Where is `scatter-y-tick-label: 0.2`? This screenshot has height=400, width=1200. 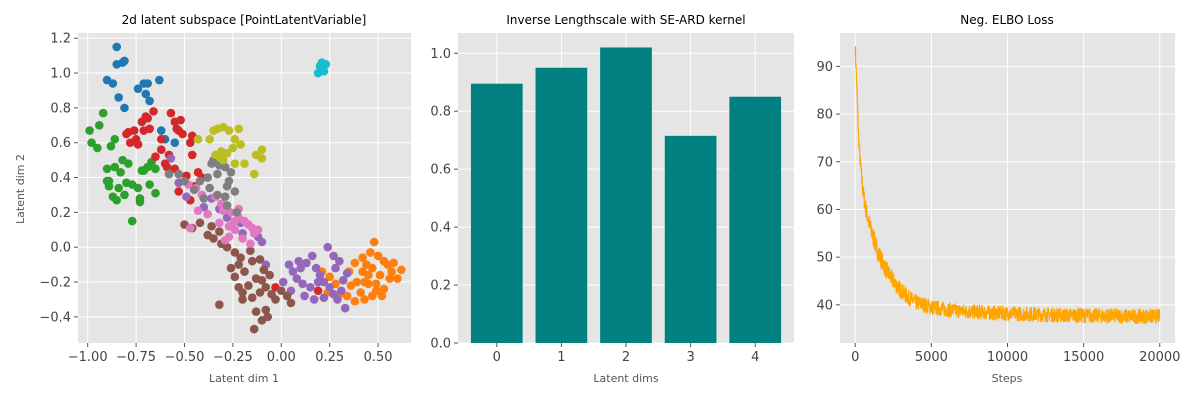
scatter-y-tick-label: 0.2 is located at coordinates (60, 213).